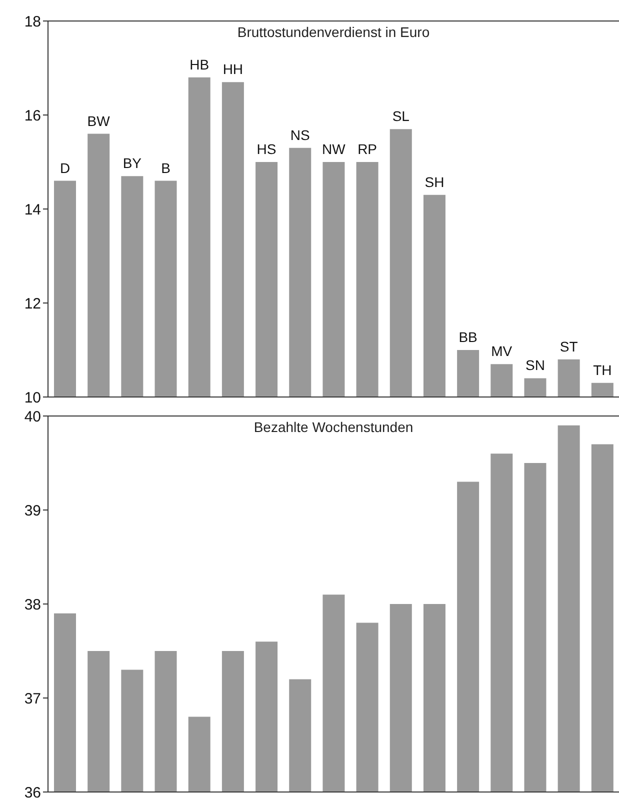  Describe the element at coordinates (333, 32) in the screenshot. I see `chart-title: Bruttostundenverdienst in Euro` at that location.